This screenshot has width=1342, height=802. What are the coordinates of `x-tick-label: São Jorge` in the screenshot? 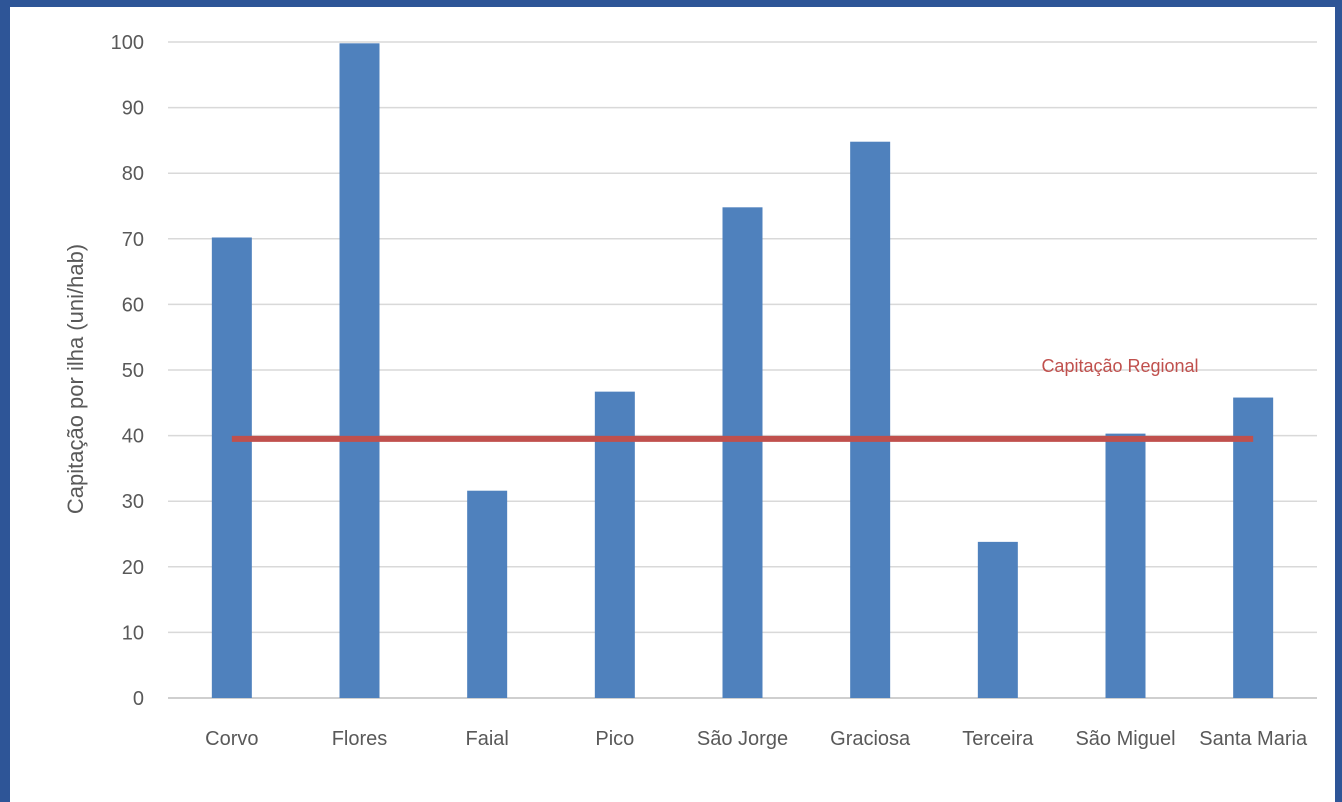 It's located at (742, 739).